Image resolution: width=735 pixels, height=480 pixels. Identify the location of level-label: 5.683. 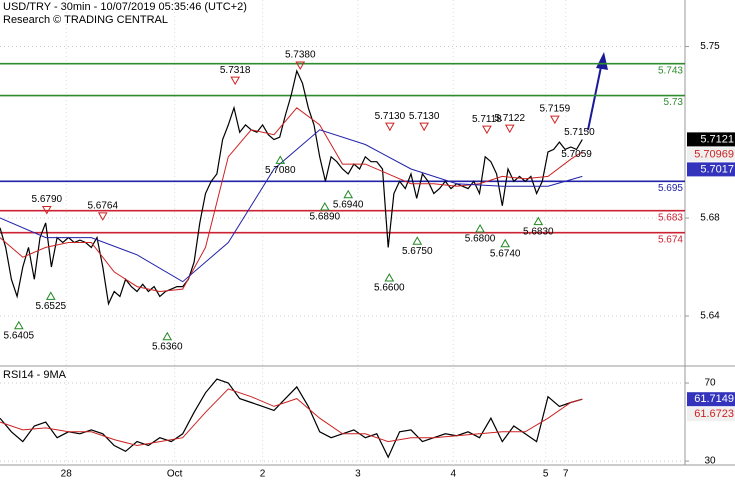
(670, 217).